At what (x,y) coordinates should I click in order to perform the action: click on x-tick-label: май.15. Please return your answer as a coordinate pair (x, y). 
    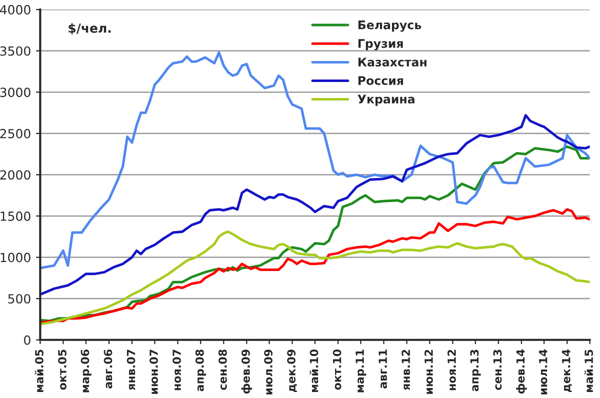
    Looking at the image, I should click on (589, 371).